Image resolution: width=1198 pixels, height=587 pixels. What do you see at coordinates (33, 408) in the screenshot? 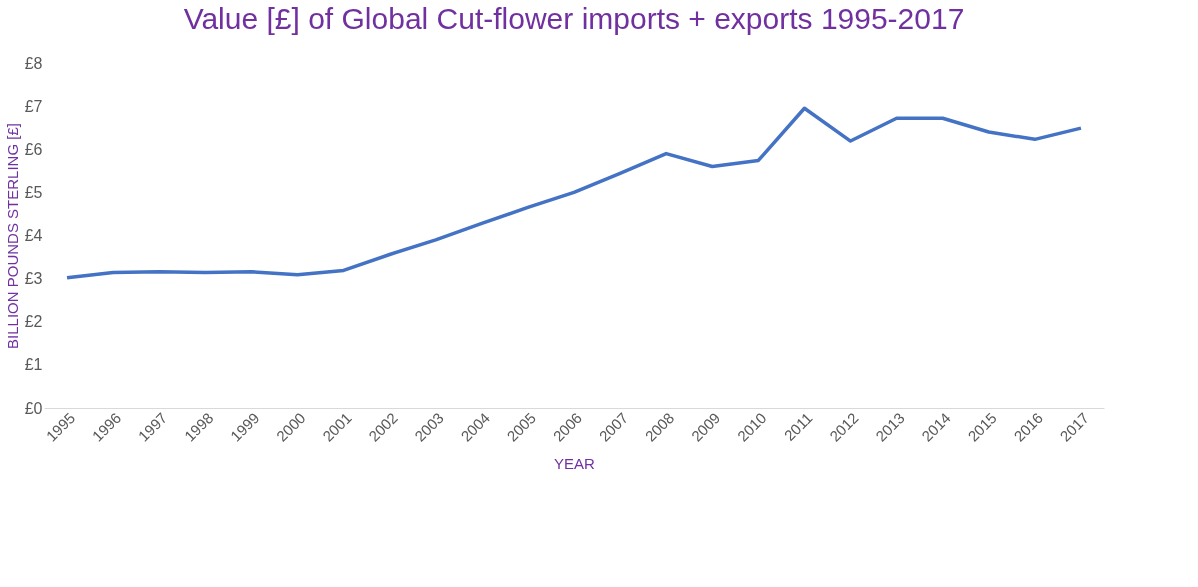
I see `y-tick-label: £0` at bounding box center [33, 408].